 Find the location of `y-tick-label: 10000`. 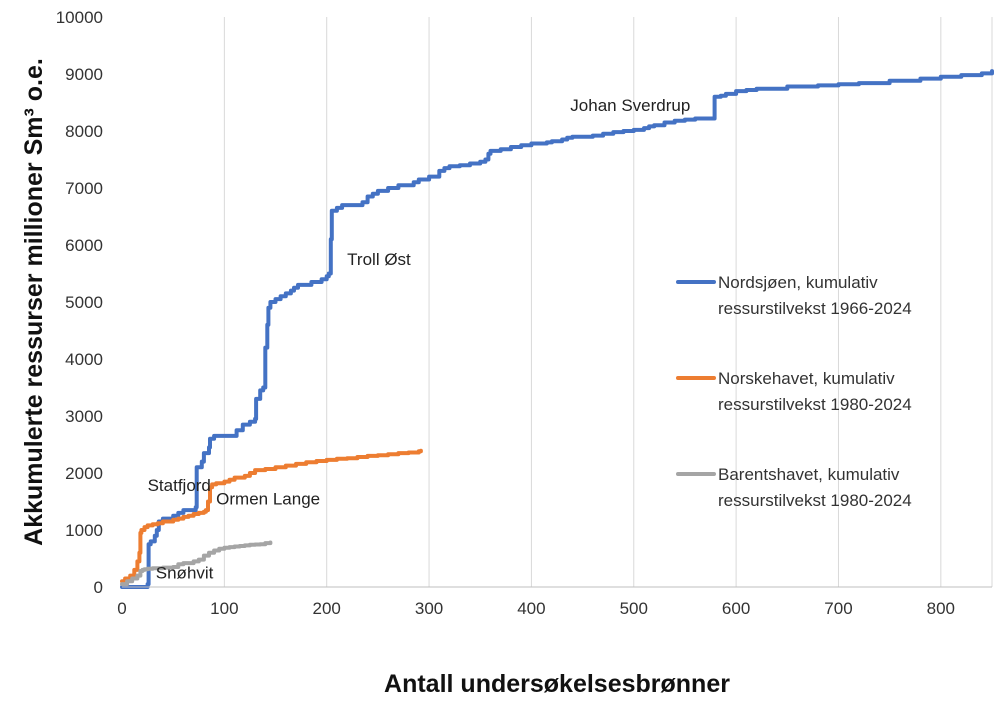

y-tick-label: 10000 is located at coordinates (79, 17).